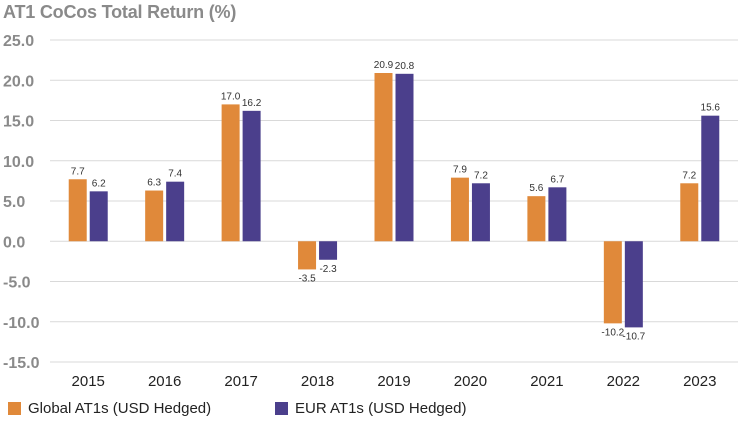  Describe the element at coordinates (18, 81) in the screenshot. I see `y-tick-label: 20.0` at that location.